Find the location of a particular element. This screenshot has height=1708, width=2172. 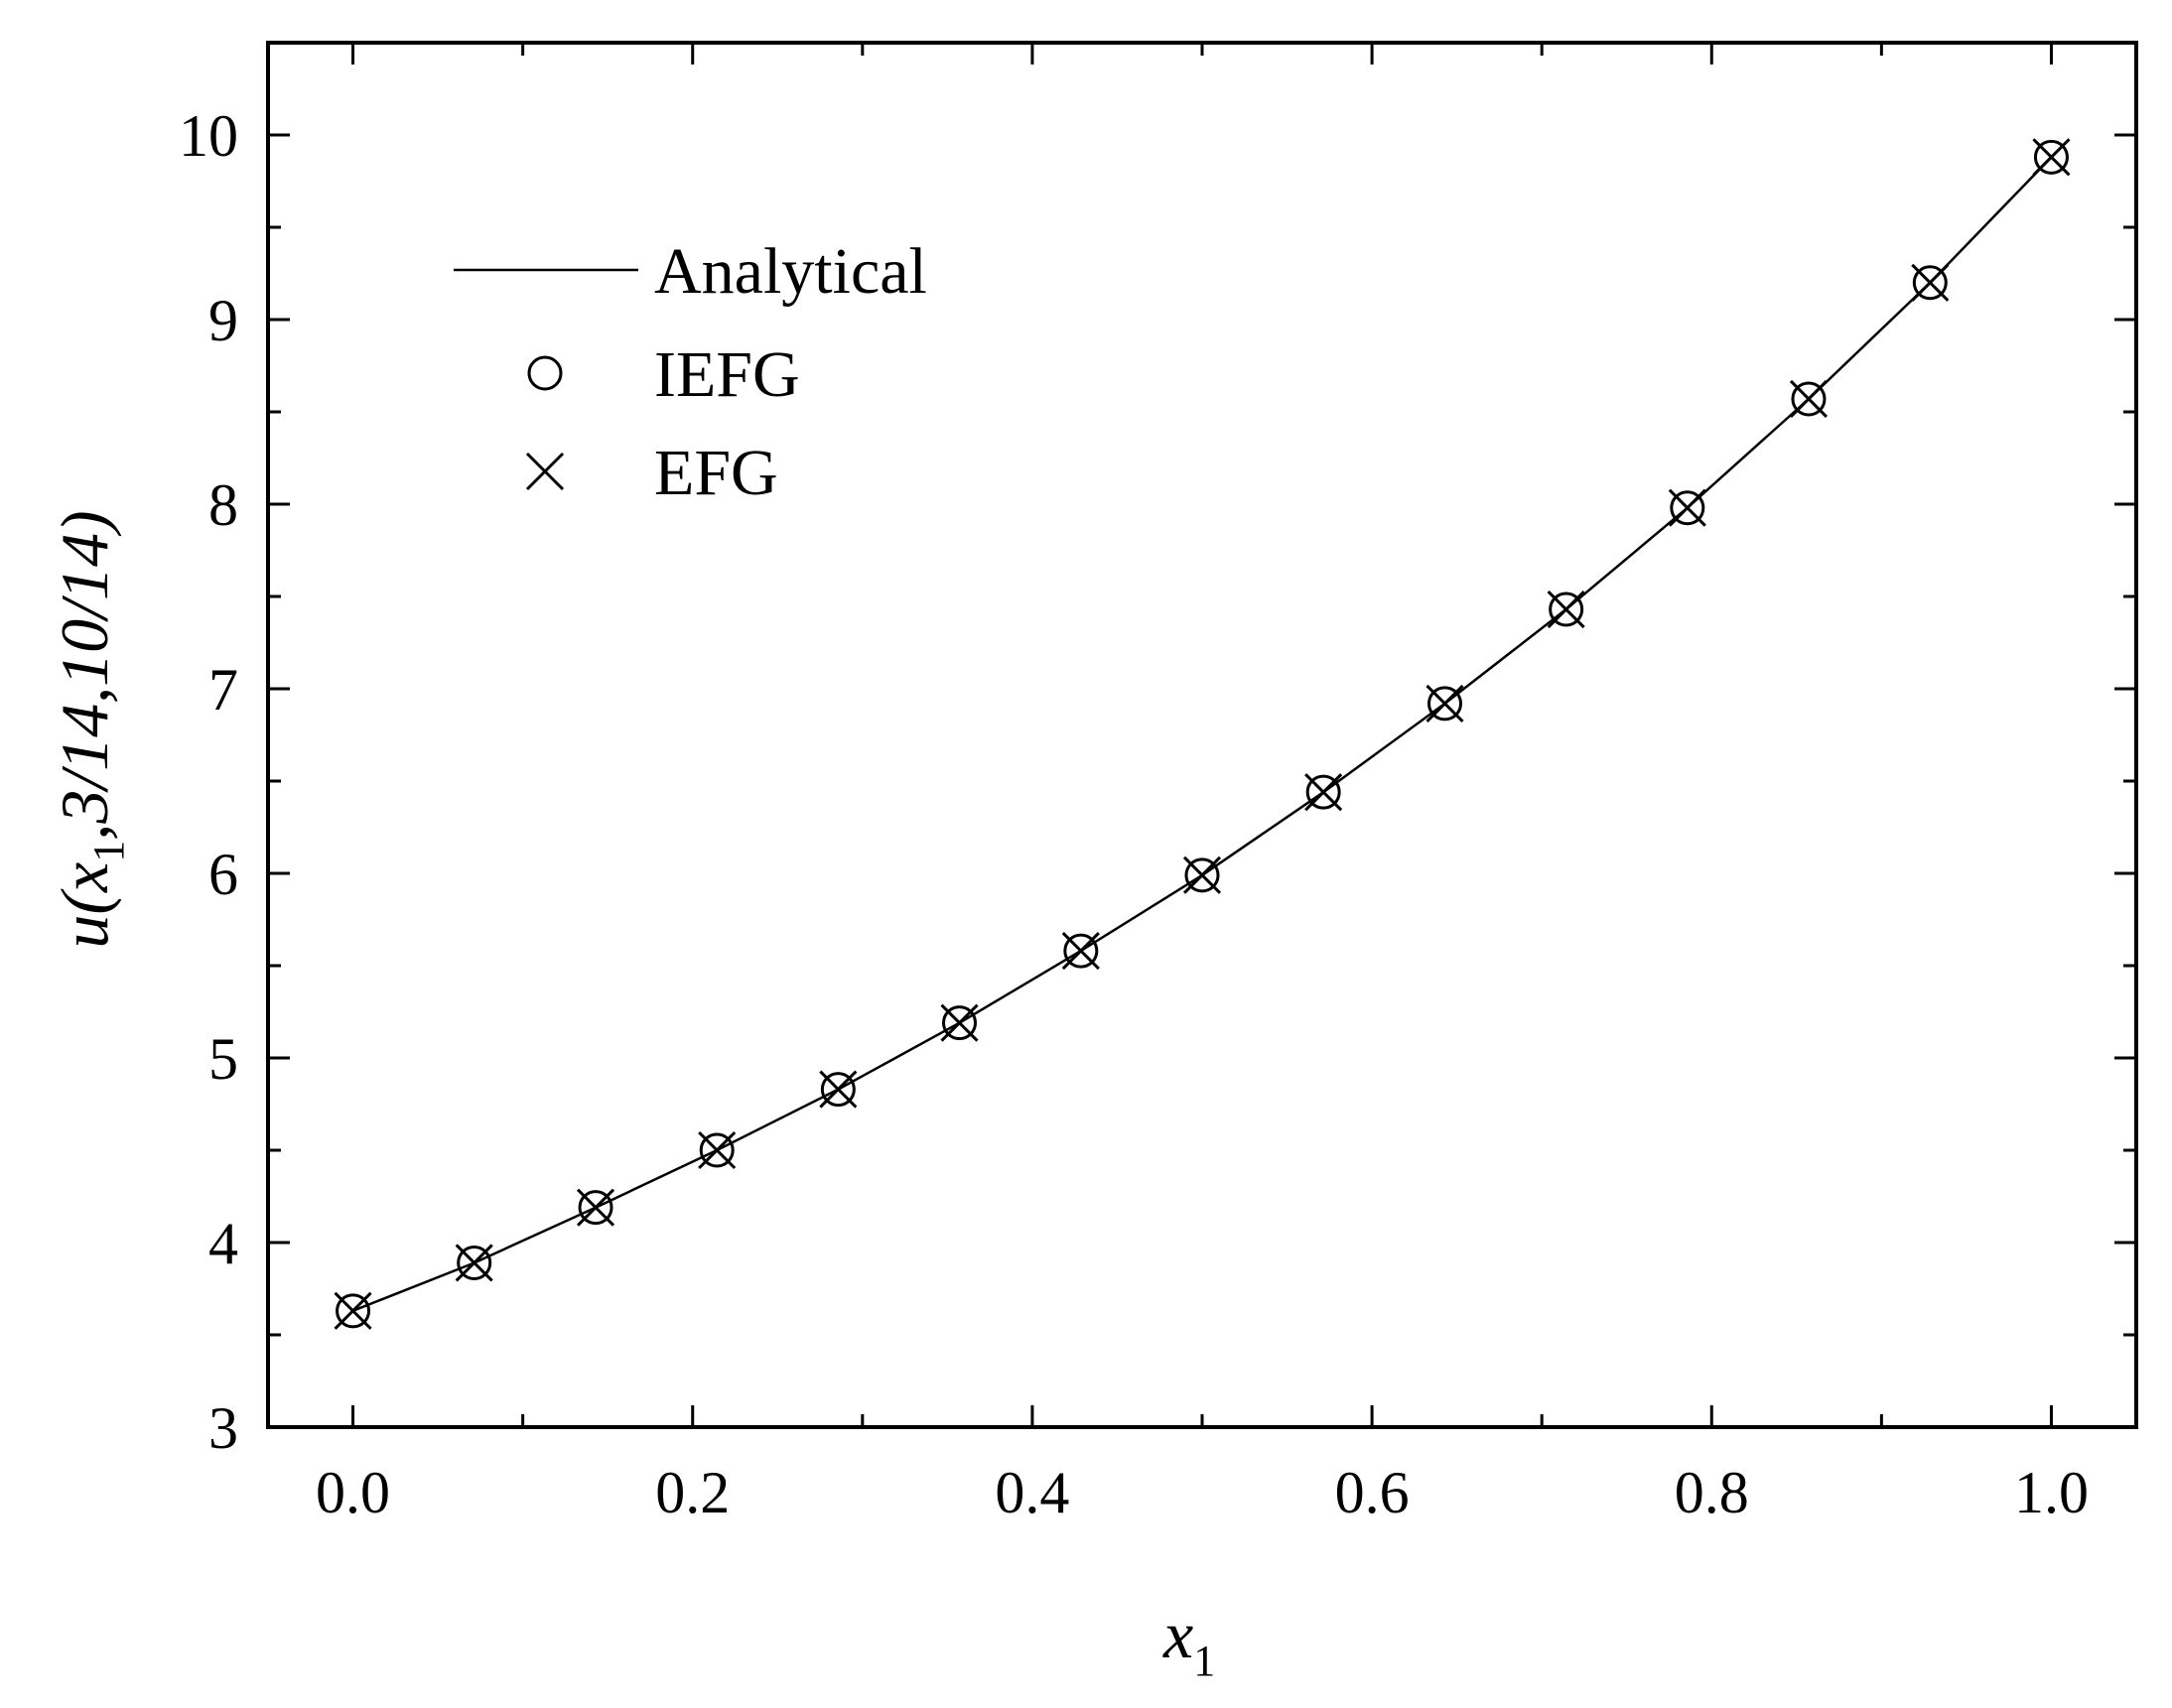

legend-label-iefg: IEFG is located at coordinates (727, 374).